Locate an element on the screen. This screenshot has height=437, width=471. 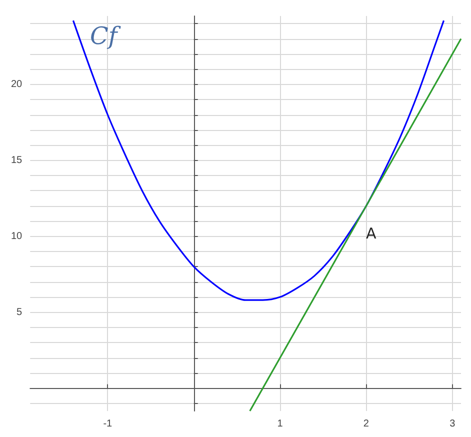
y-tick-label: 10 is located at coordinates (17, 236).